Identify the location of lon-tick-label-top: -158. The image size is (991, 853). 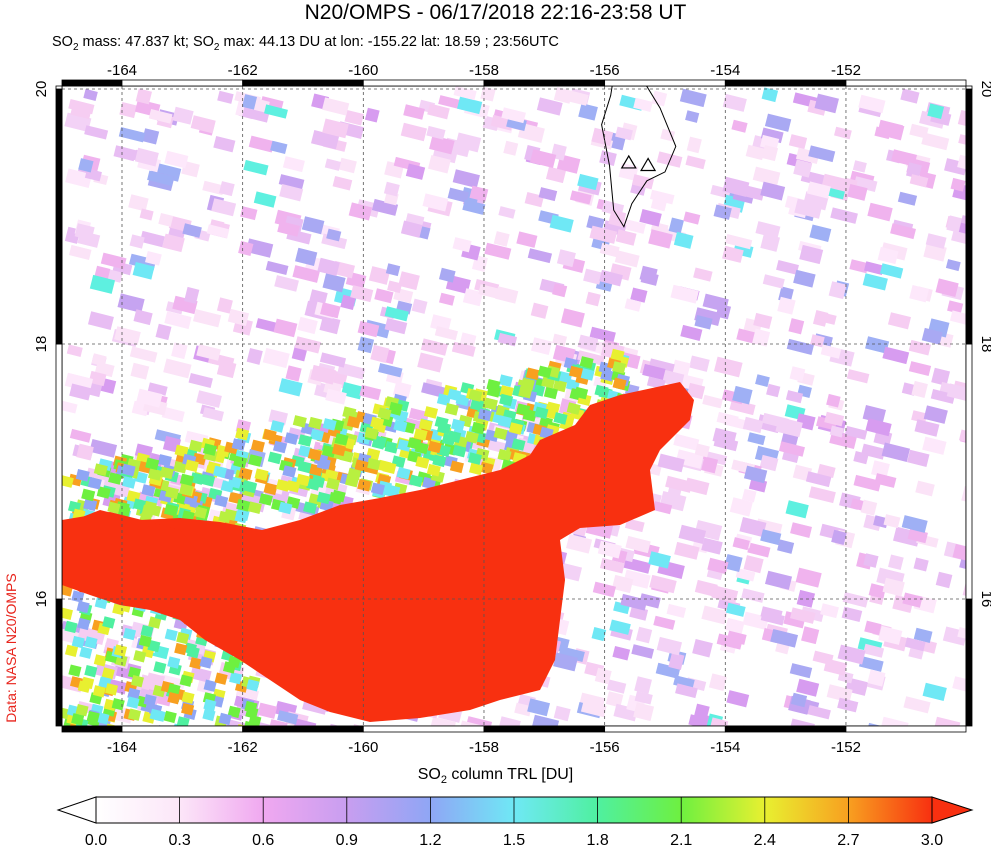
(484, 70).